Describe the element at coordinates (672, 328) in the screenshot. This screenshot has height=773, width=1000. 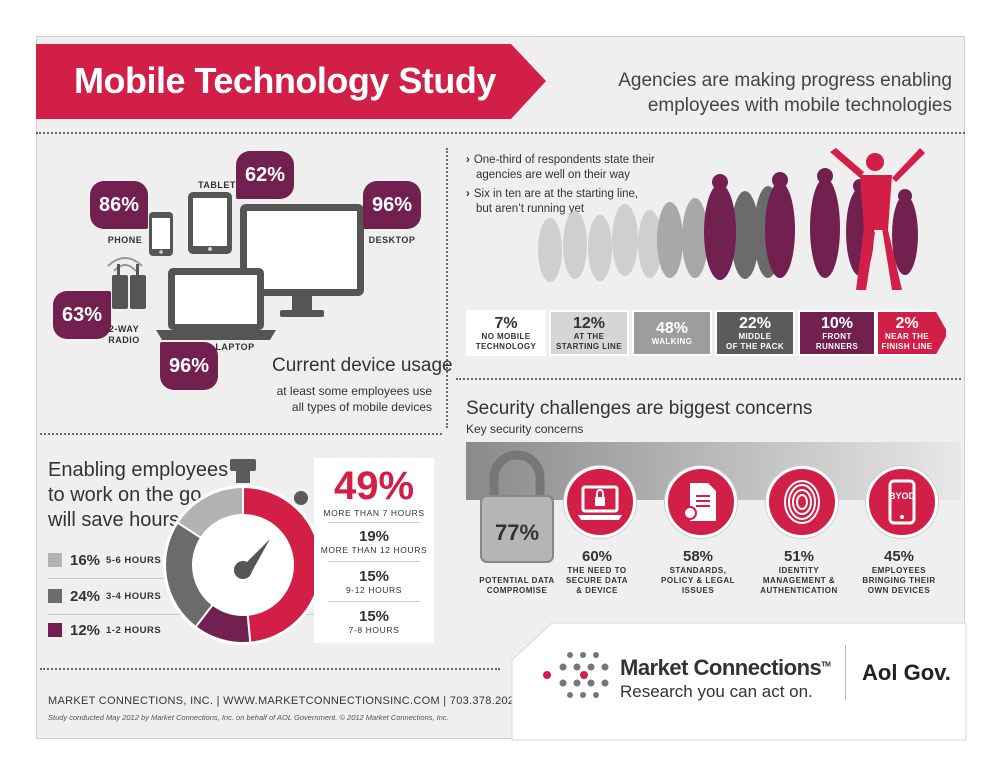
I see `stage-pct: 48%` at that location.